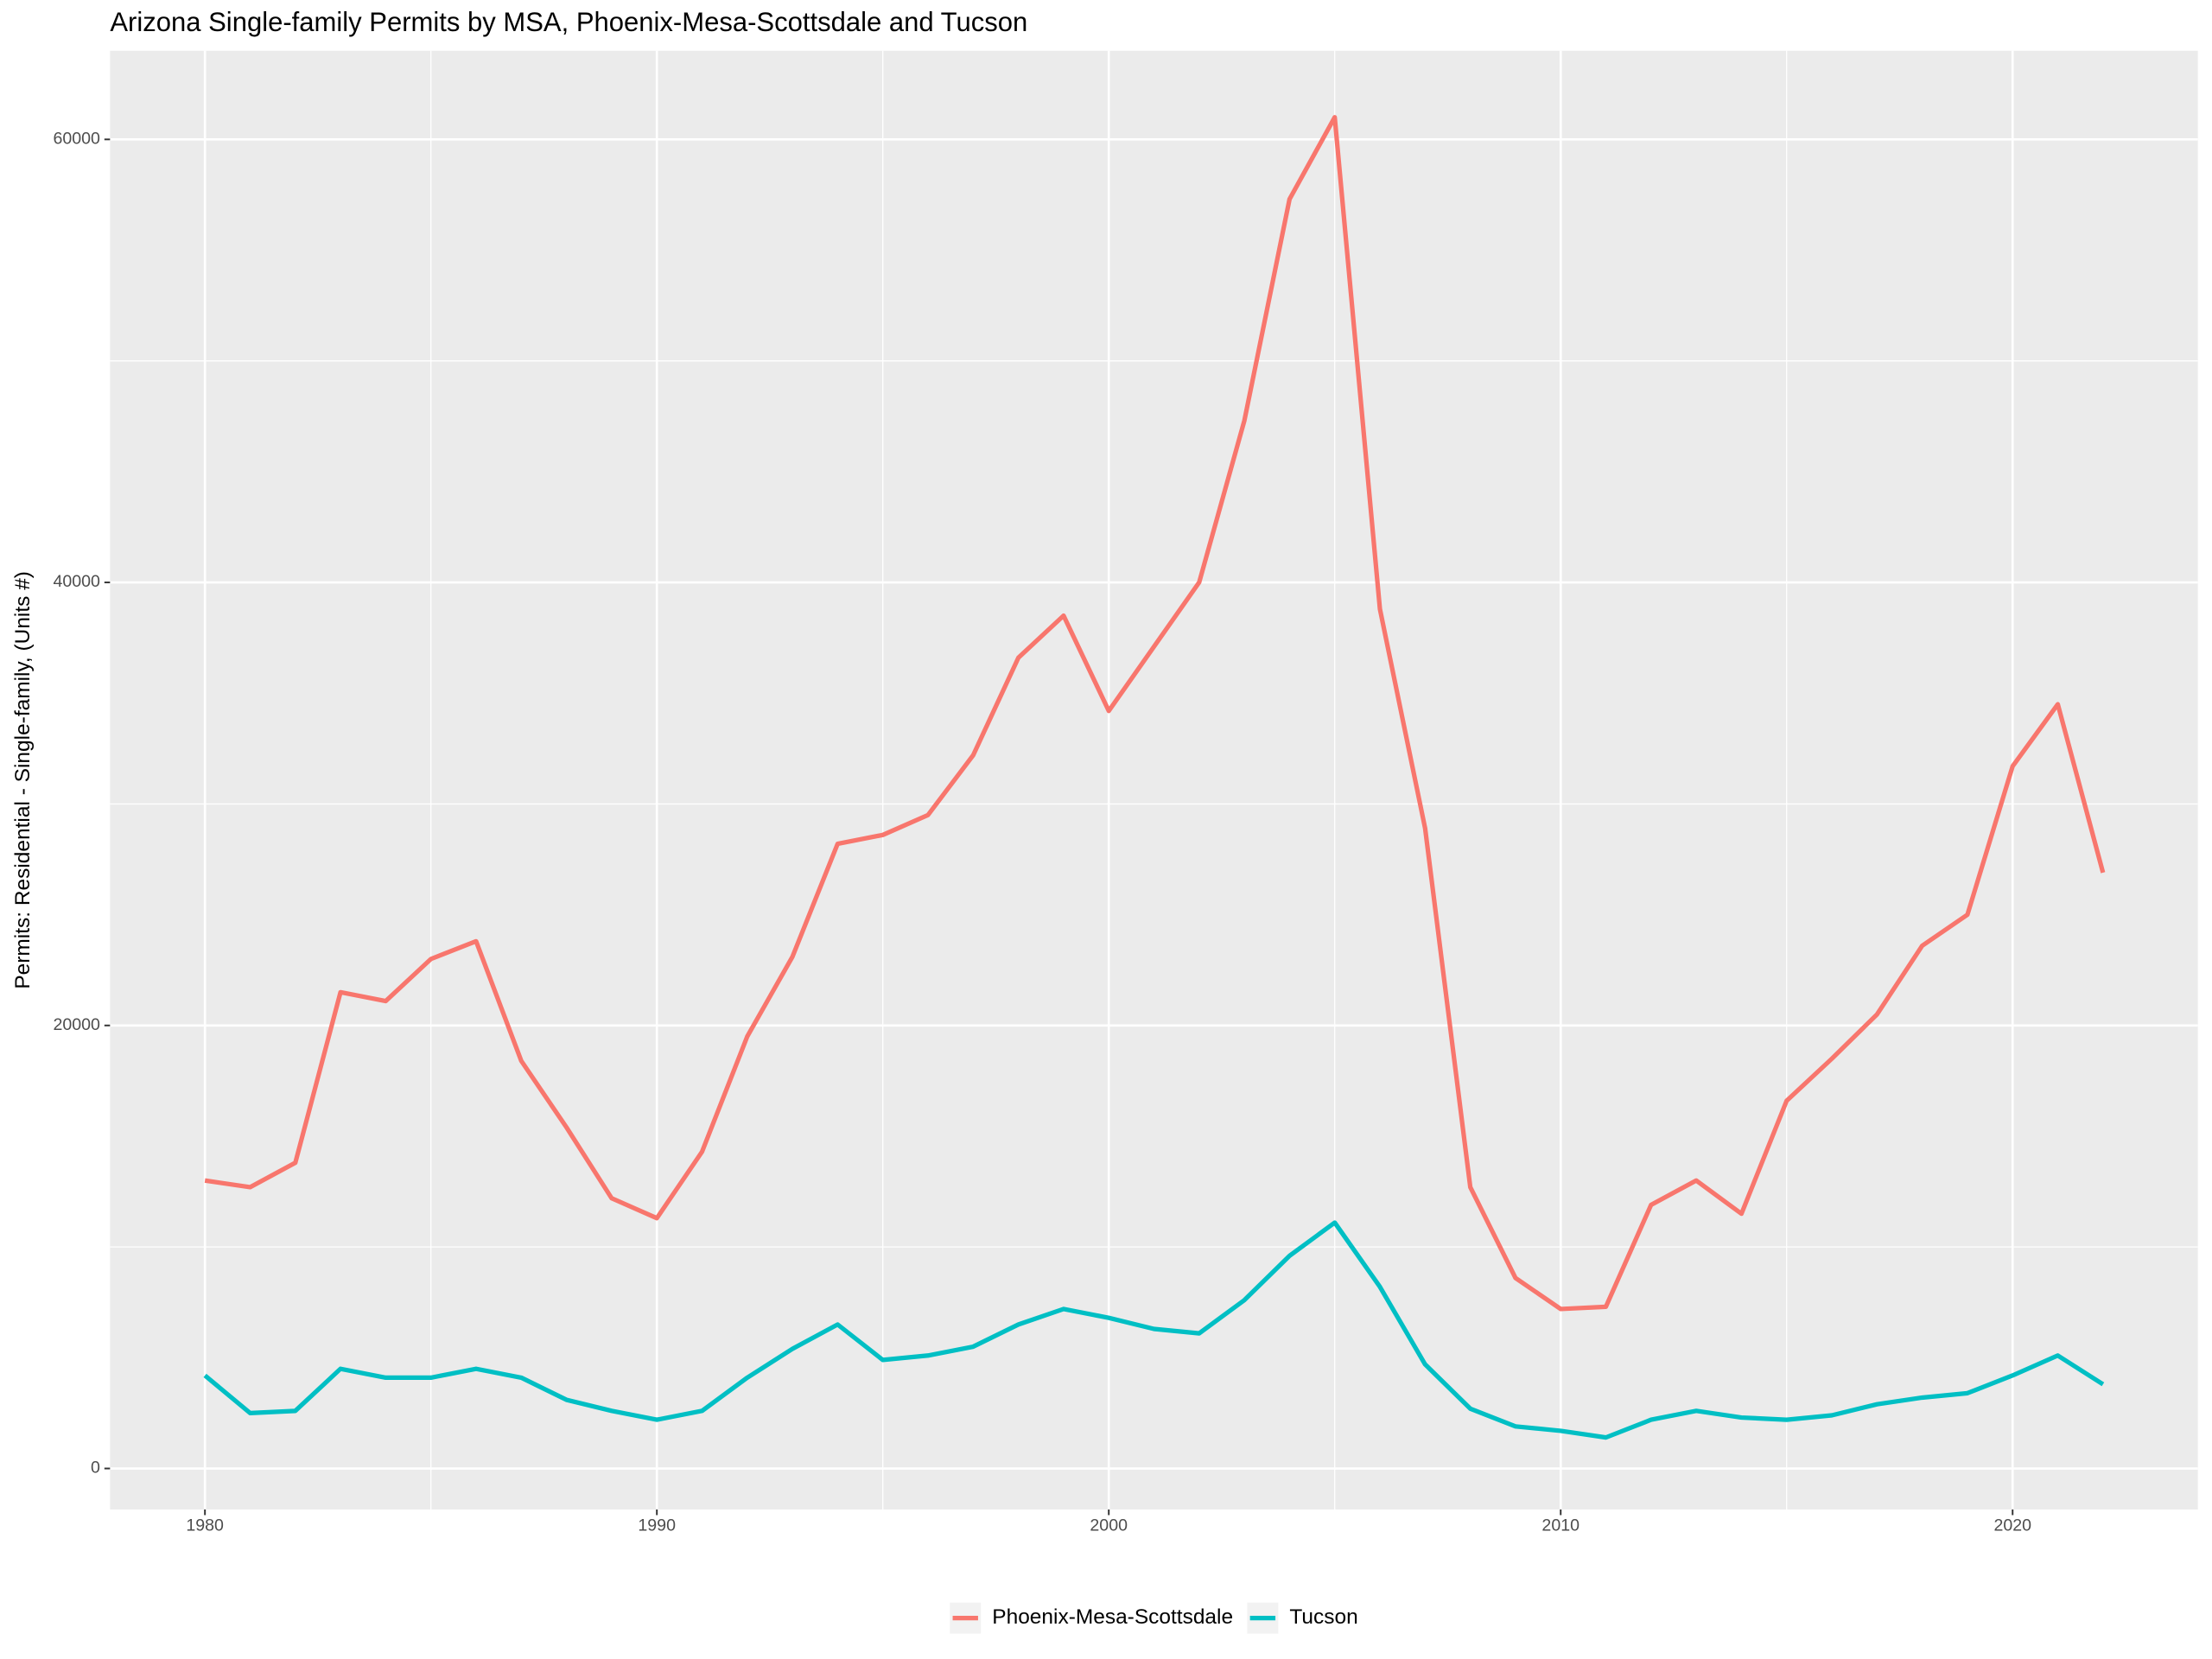 The width and height of the screenshot is (2212, 1659). Describe the element at coordinates (205, 1525) in the screenshot. I see `x-tick-label: 1980` at that location.